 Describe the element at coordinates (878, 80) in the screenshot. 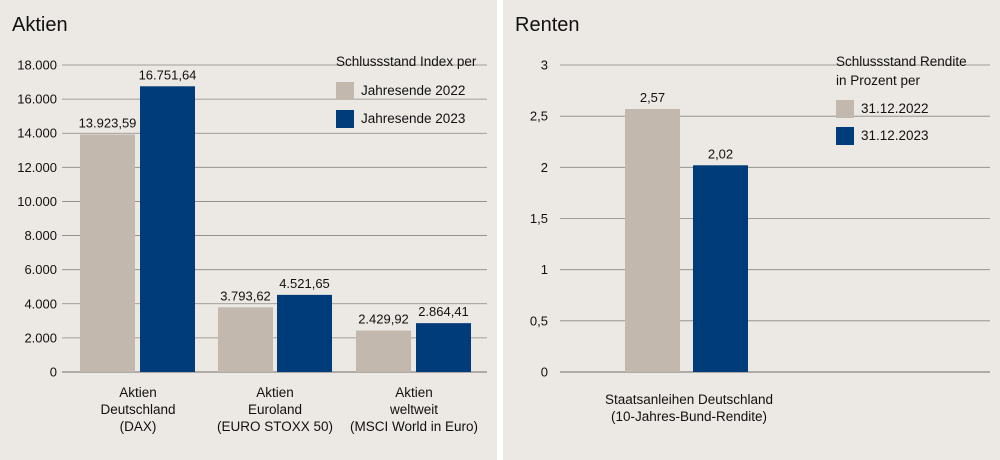

I see `renten-legend-title-line-2: in Prozent per` at that location.